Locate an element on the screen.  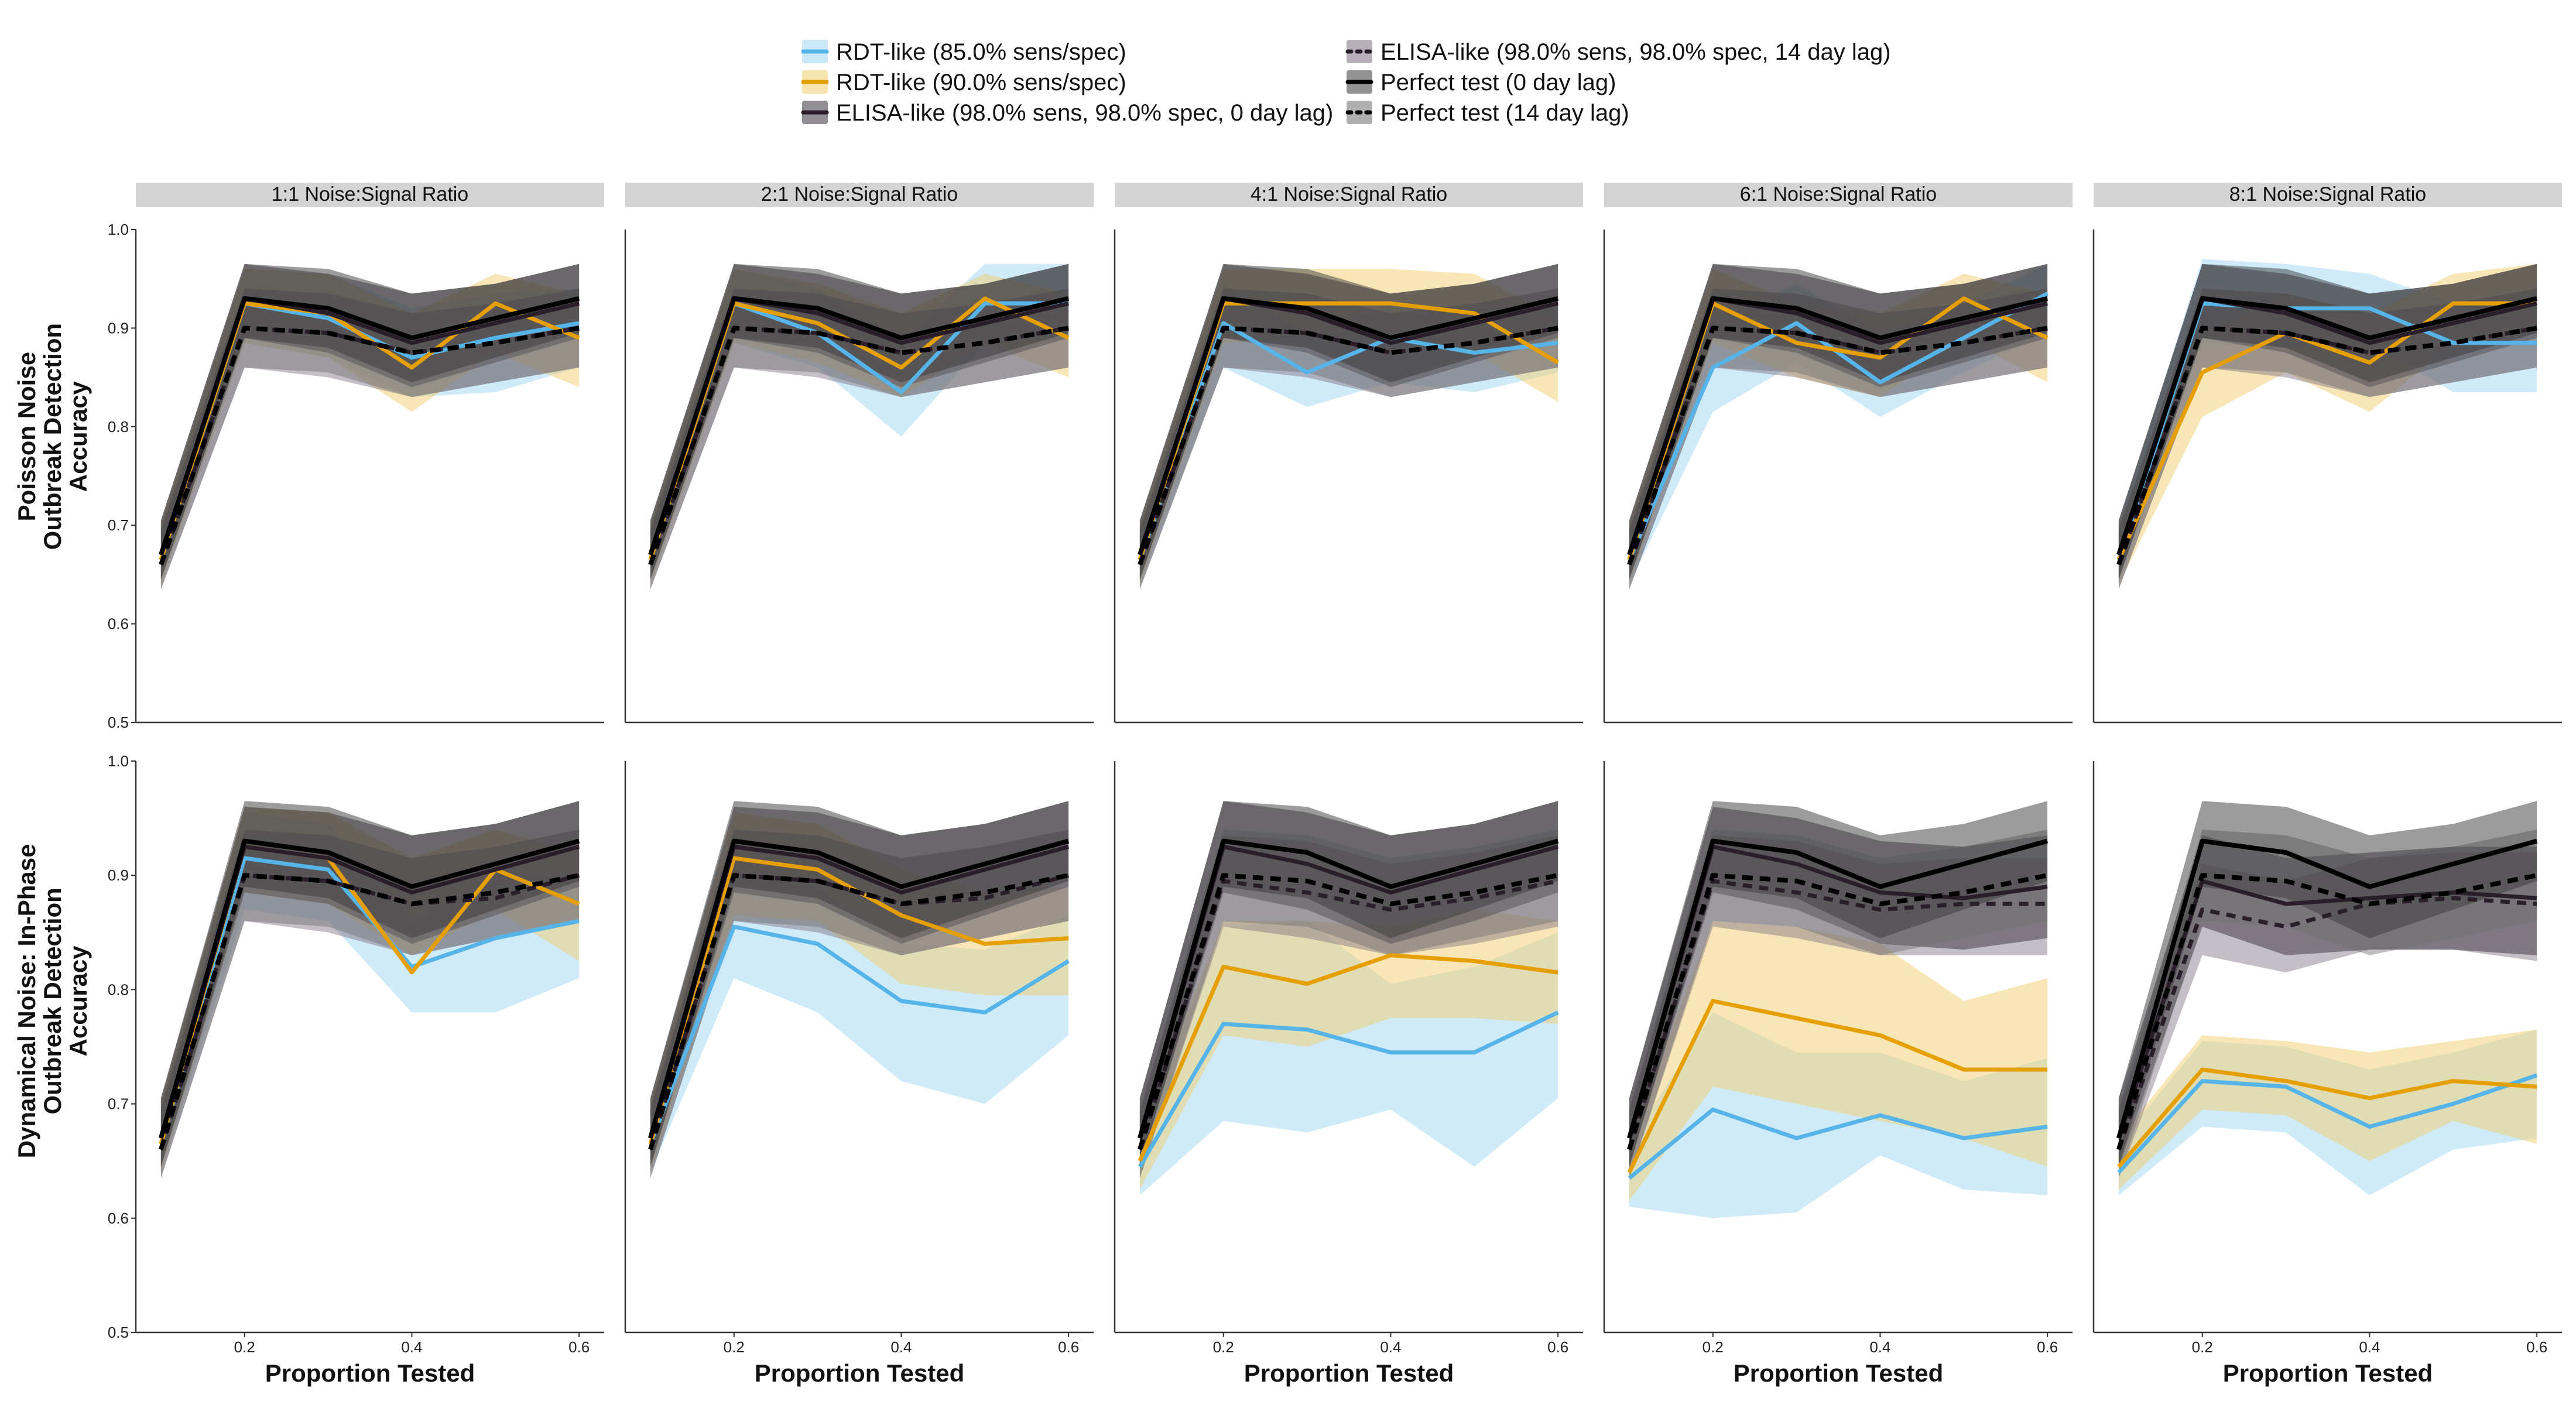
strip-4: 8:1 Noise:Signal Ratio is located at coordinates (2328, 195).